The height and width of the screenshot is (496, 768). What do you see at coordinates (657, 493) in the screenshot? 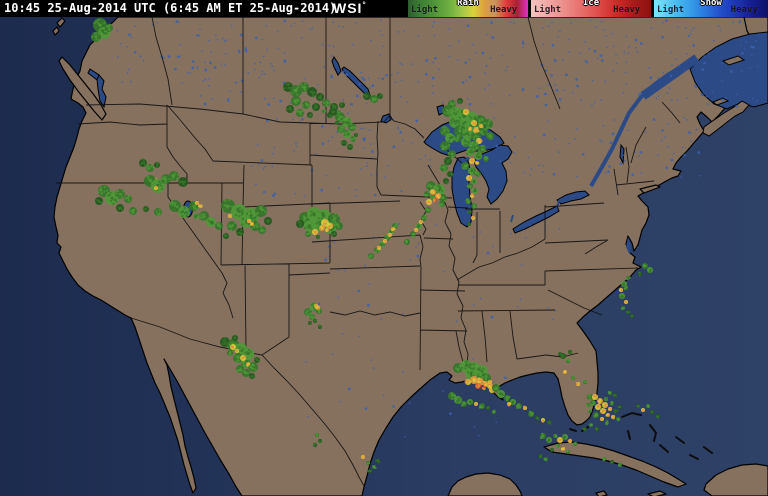
I see `jamaica` at bounding box center [657, 493].